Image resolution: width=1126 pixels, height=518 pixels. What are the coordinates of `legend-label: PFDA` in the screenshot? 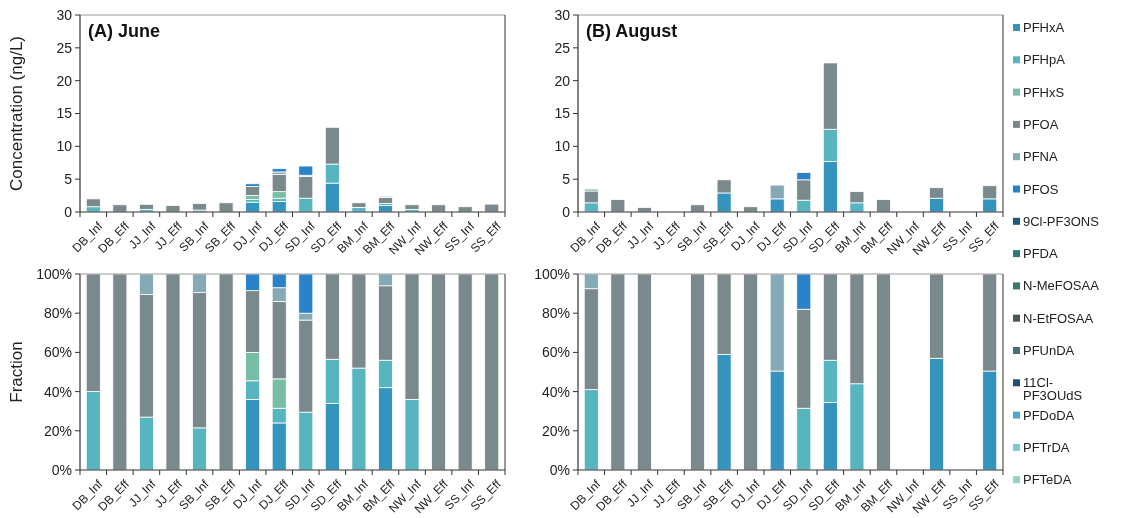 It's located at (1040, 254).